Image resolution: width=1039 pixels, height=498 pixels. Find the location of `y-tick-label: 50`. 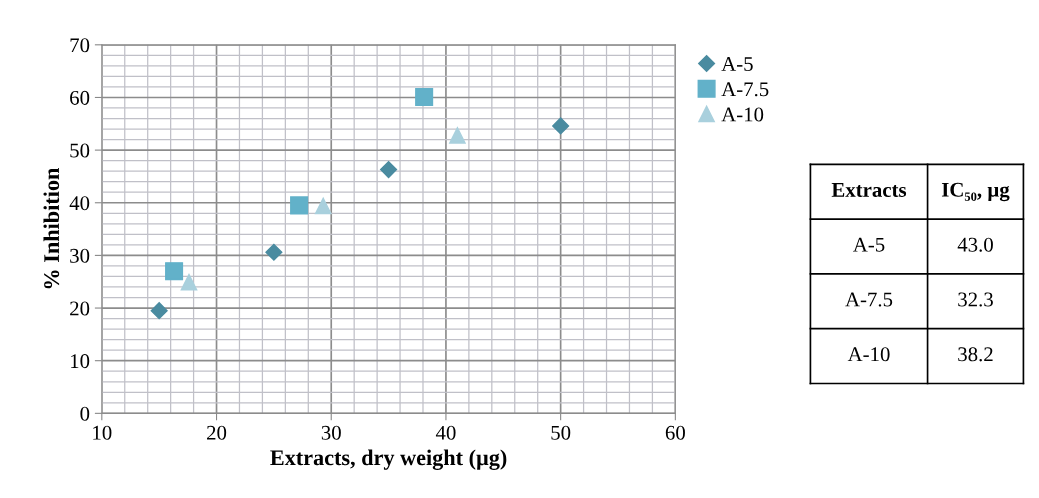

y-tick-label: 50 is located at coordinates (80, 150).